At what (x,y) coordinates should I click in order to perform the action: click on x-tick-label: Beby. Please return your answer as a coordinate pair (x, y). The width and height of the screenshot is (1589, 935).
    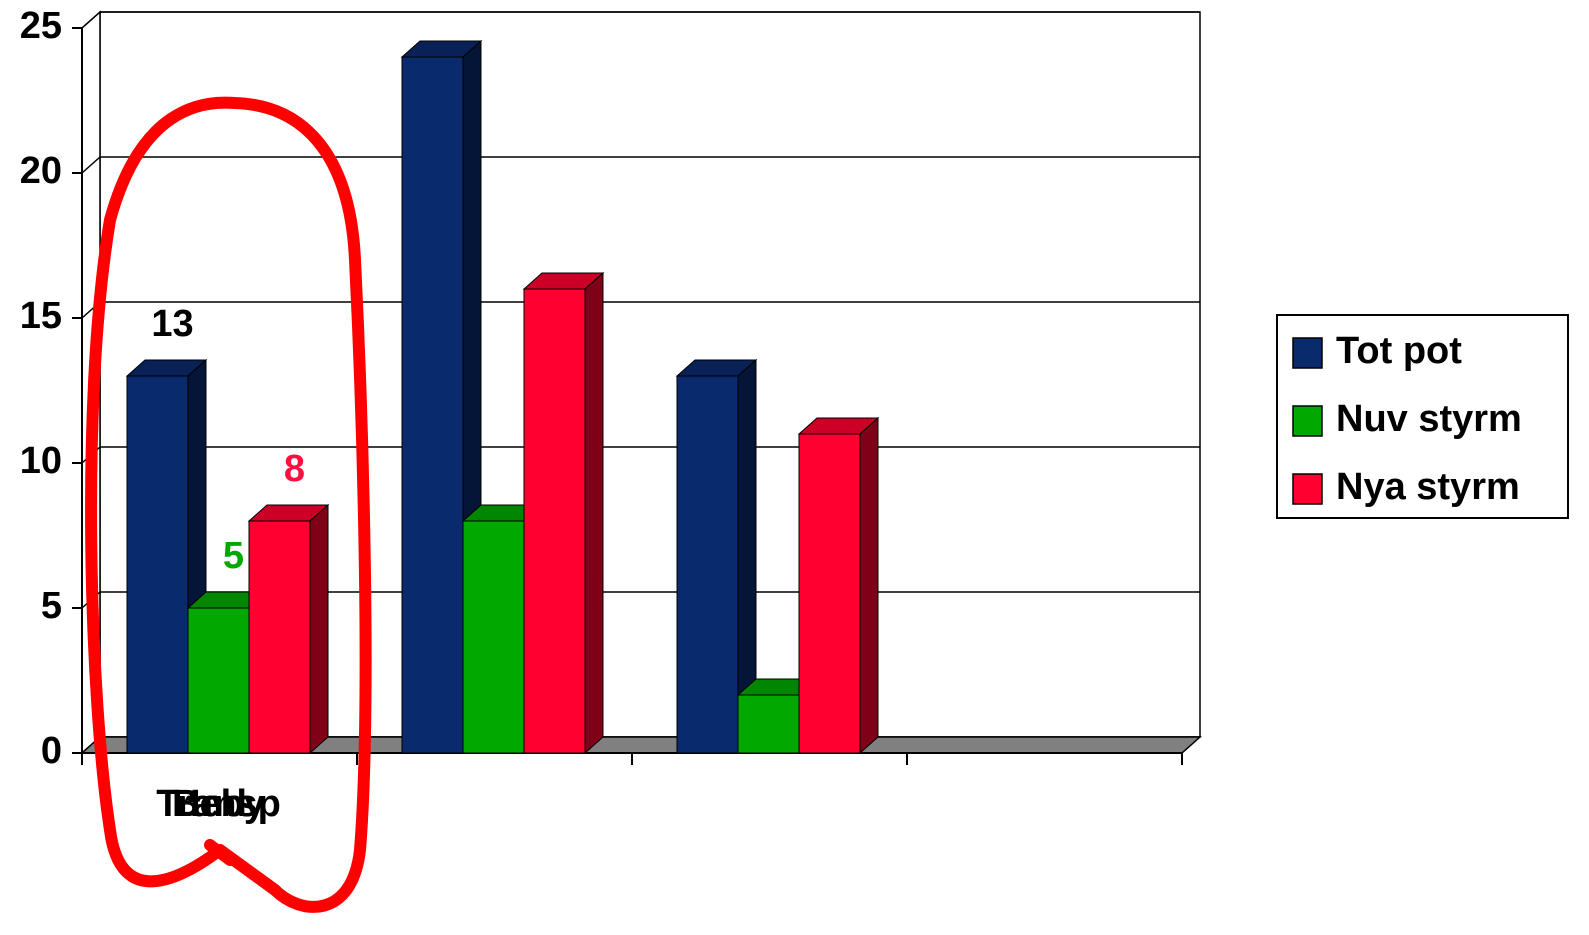
    Looking at the image, I should click on (218, 804).